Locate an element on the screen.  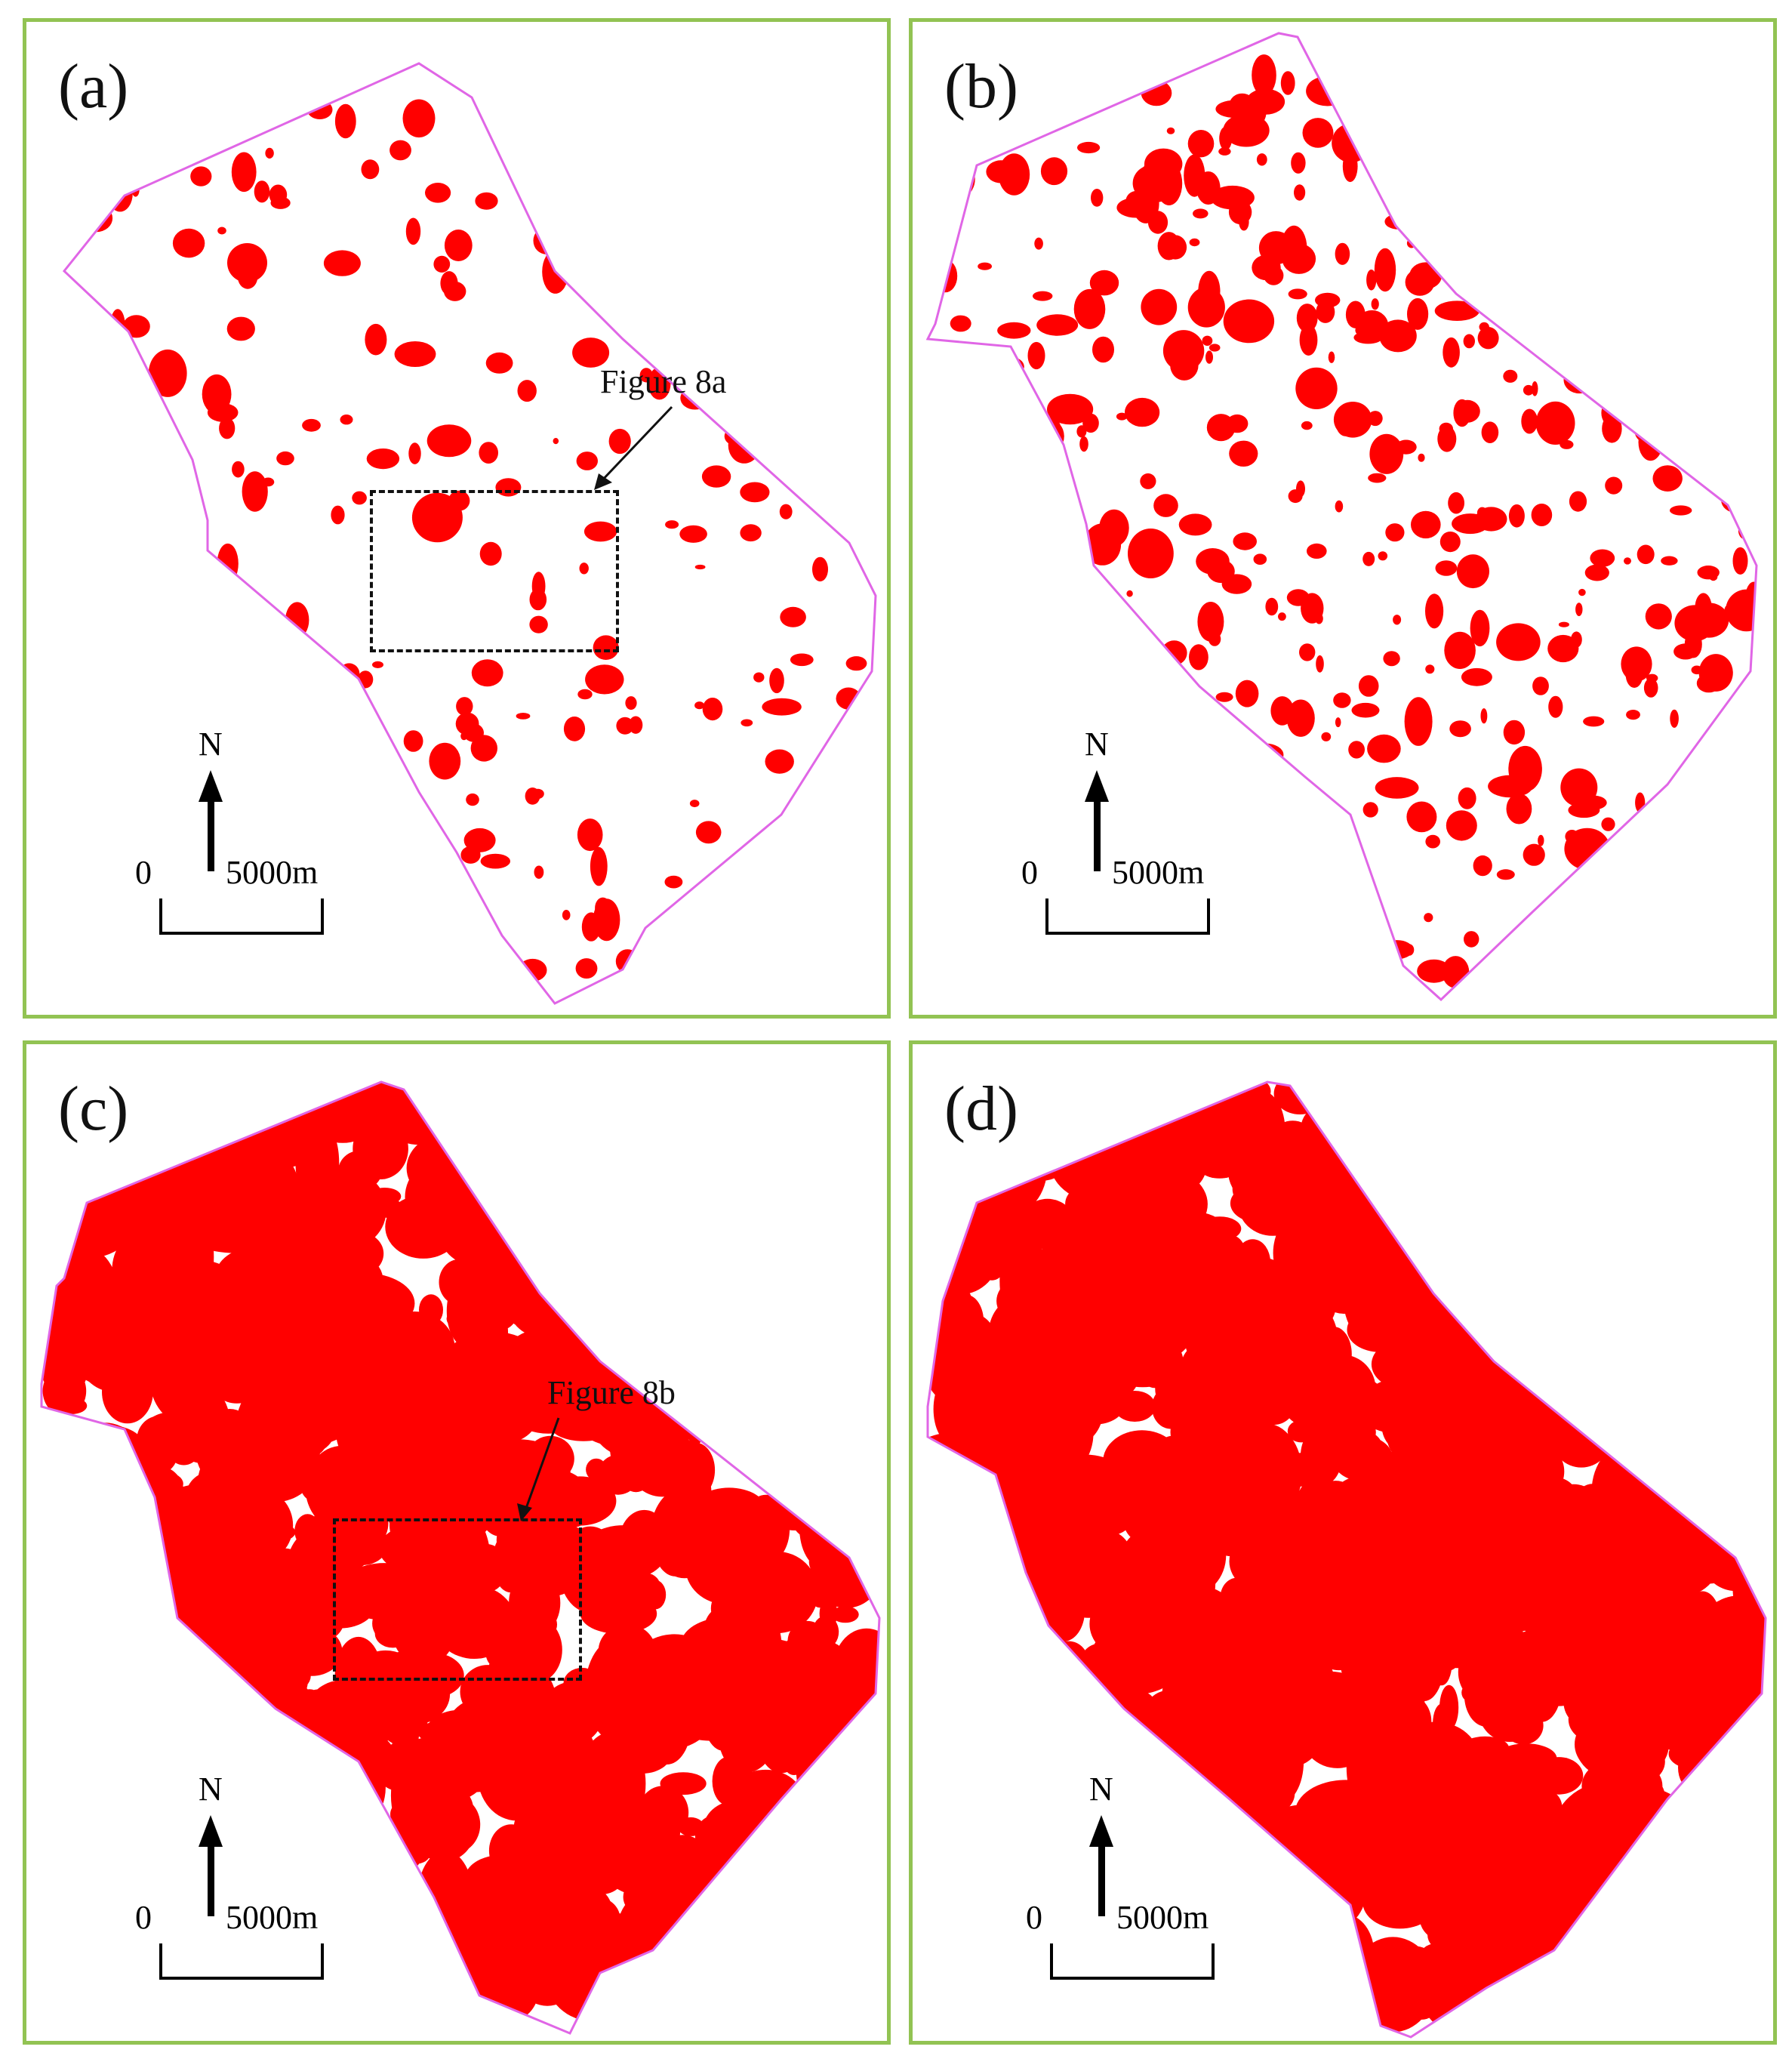
scale-zero-label: 0 is located at coordinates (143, 873).